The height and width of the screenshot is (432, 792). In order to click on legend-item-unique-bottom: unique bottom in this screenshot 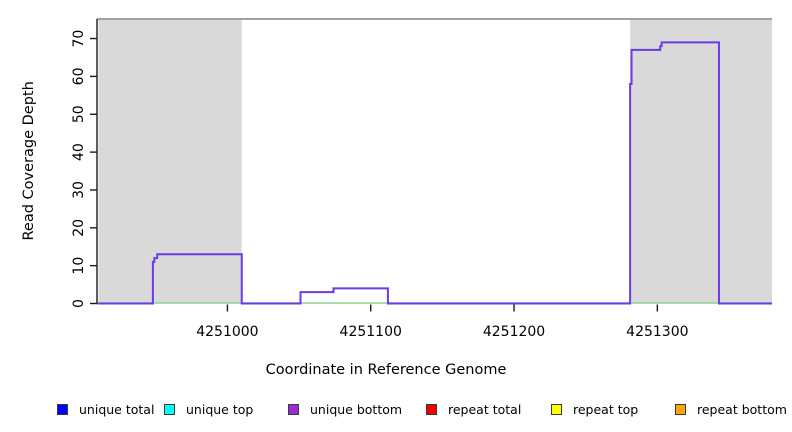, I will do `click(345, 409)`.